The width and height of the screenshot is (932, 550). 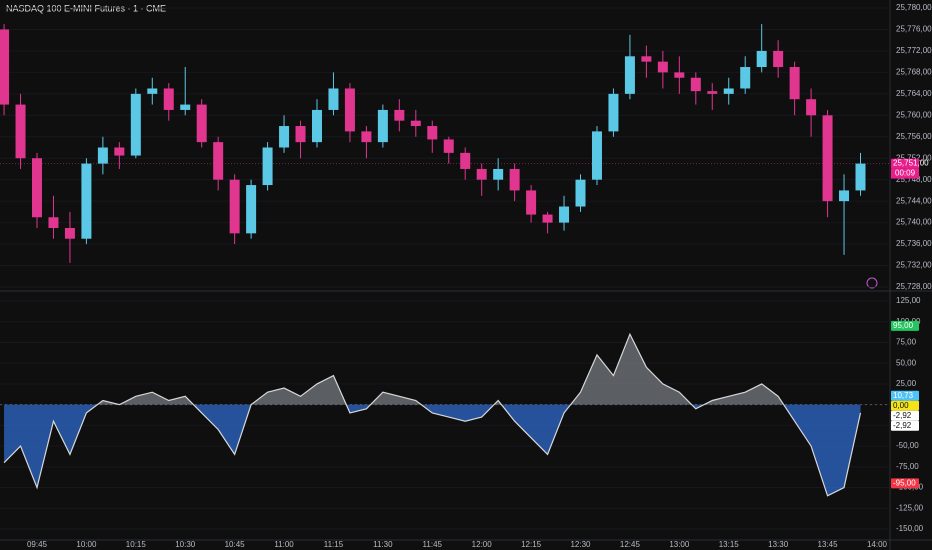 What do you see at coordinates (334, 544) in the screenshot?
I see `x-tick-label: 11:15` at bounding box center [334, 544].